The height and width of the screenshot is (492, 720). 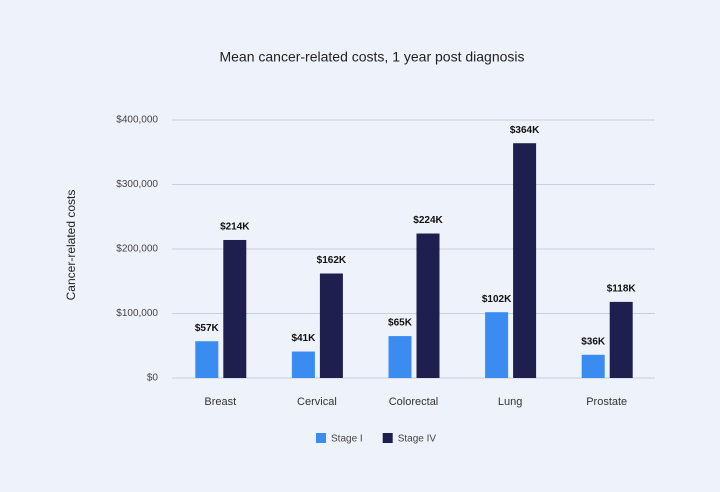 I want to click on value-label: $41K, so click(x=303, y=338).